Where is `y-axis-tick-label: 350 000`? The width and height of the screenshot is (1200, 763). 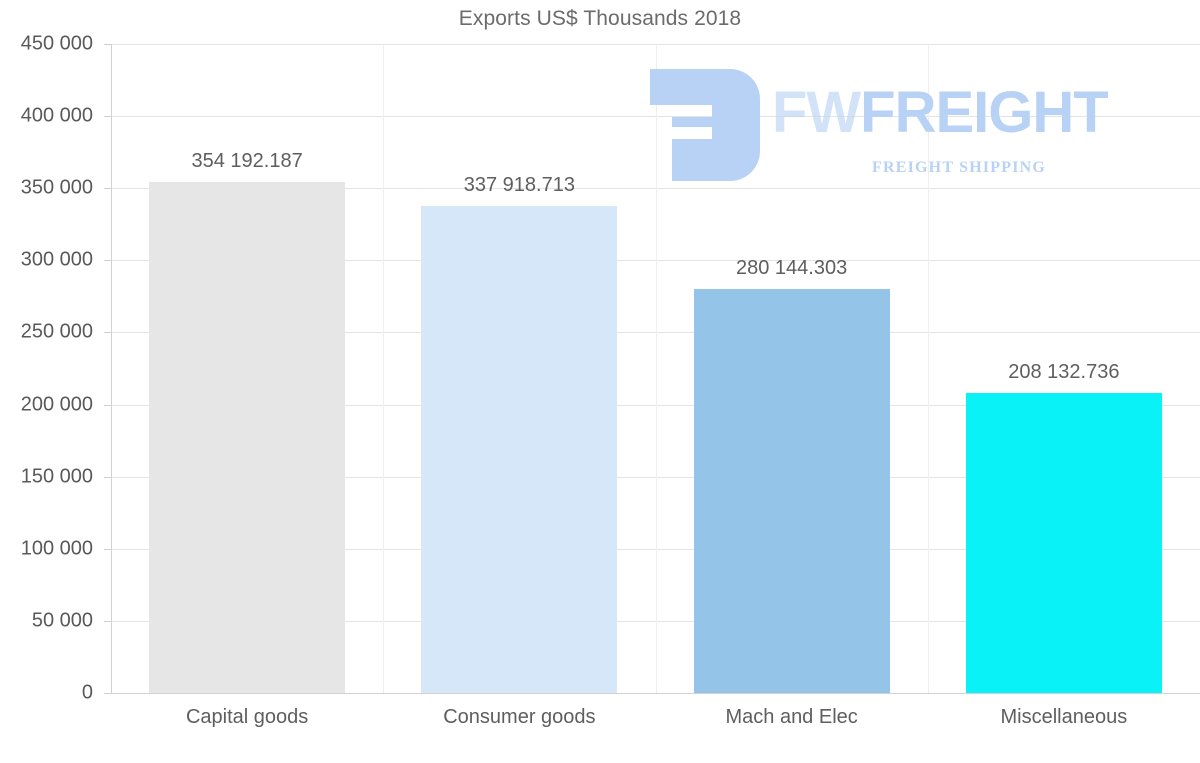
y-axis-tick-label: 350 000 is located at coordinates (56, 187).